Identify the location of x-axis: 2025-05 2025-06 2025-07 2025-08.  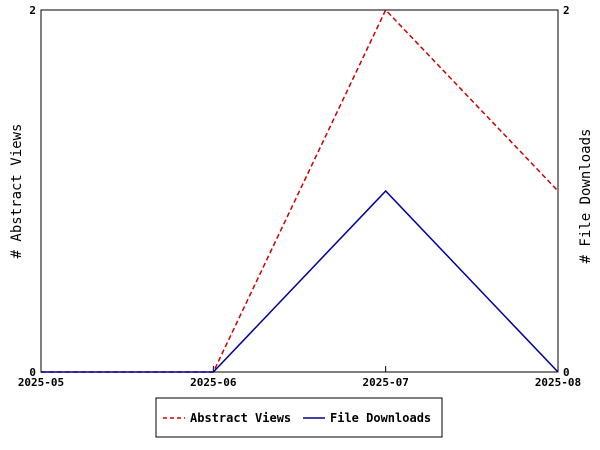
(299, 377).